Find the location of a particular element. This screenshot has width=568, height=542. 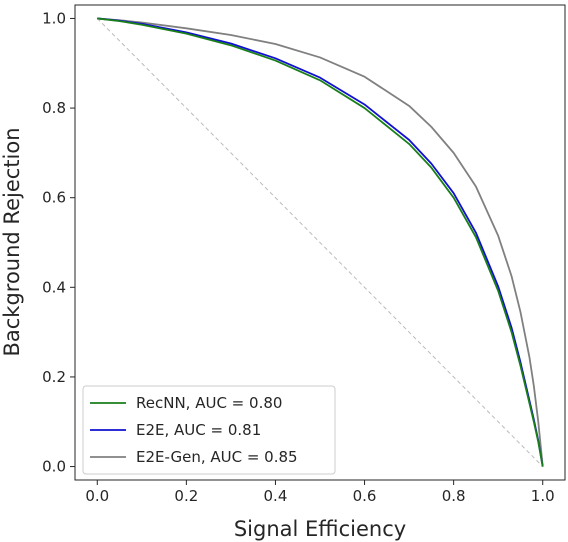

x-tick-label: 1.0 is located at coordinates (543, 496).